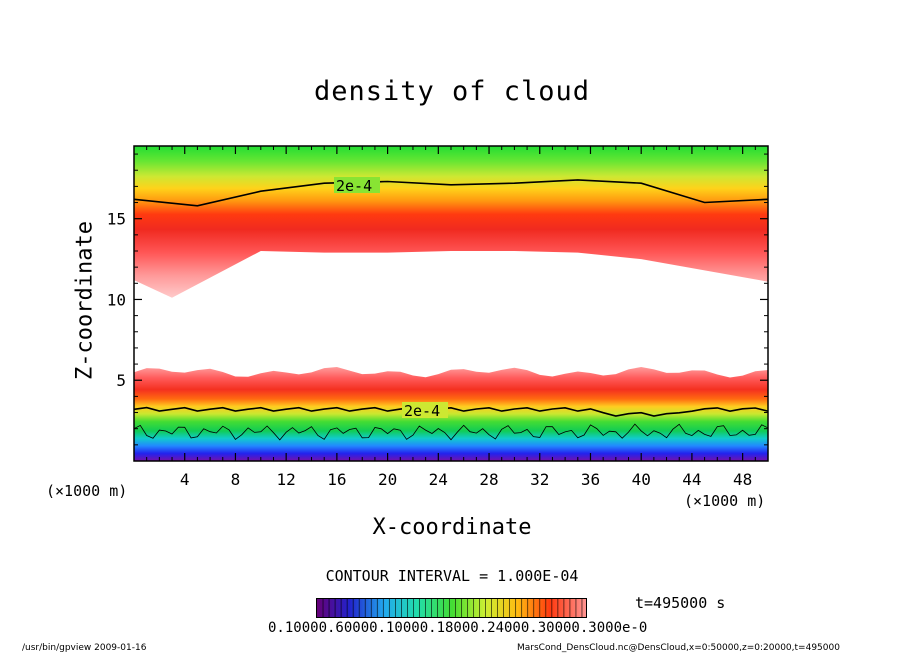  Describe the element at coordinates (451, 432) in the screenshot. I see `lower-secondary-contour` at that location.